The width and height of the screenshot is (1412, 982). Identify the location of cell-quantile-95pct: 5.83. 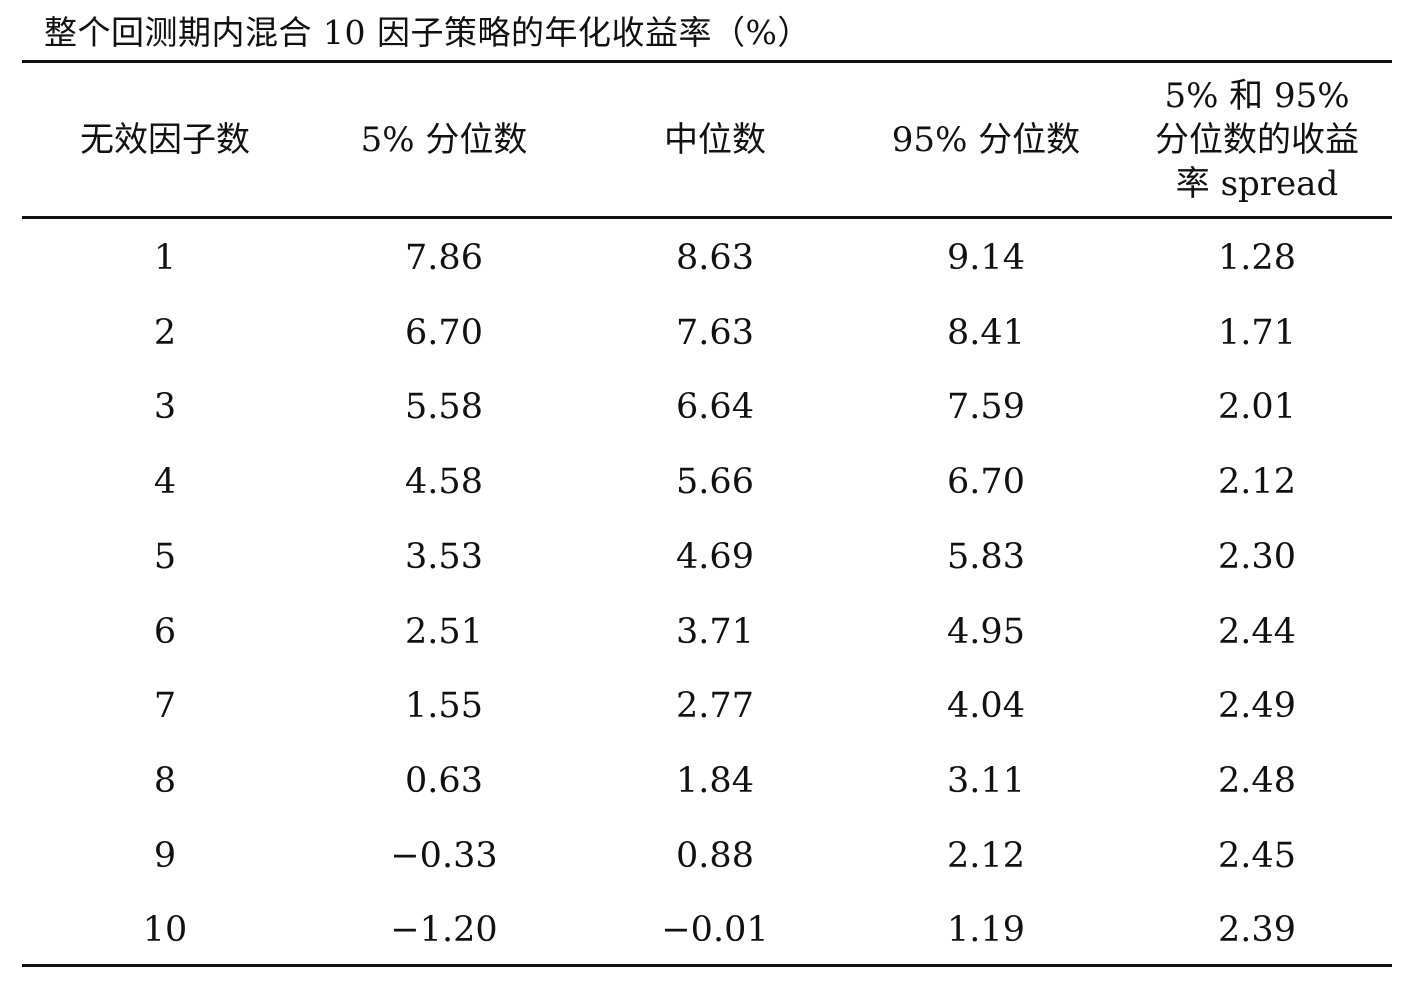
(986, 556).